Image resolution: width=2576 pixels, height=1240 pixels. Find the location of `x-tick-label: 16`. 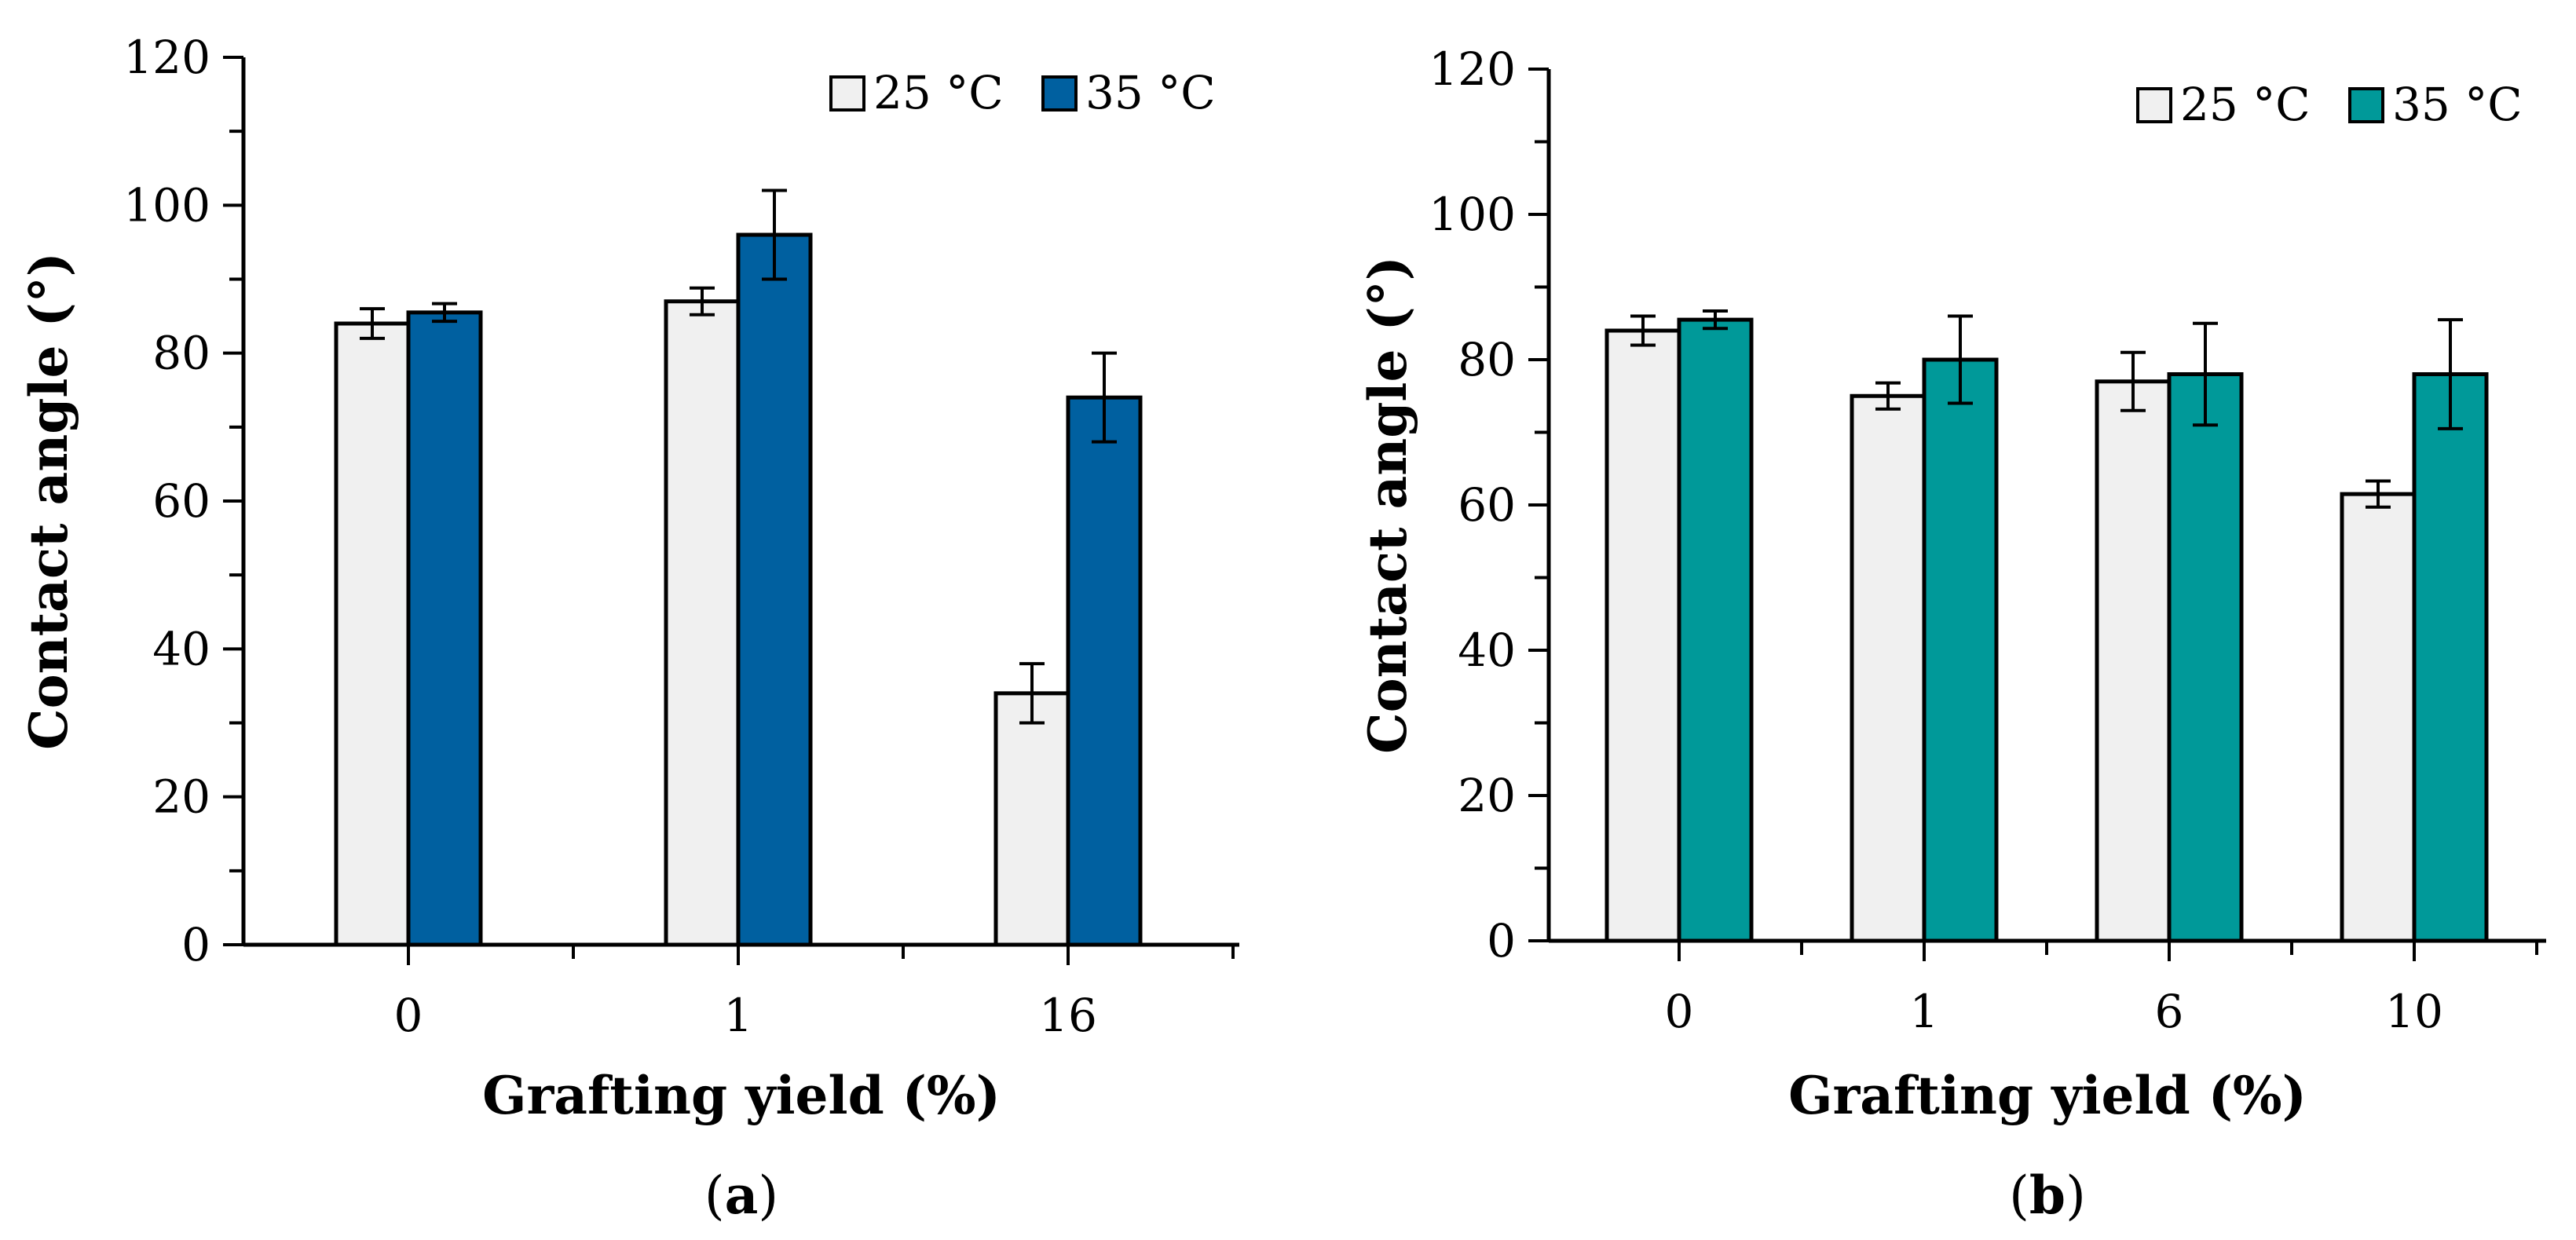

x-tick-label: 16 is located at coordinates (1068, 1016).